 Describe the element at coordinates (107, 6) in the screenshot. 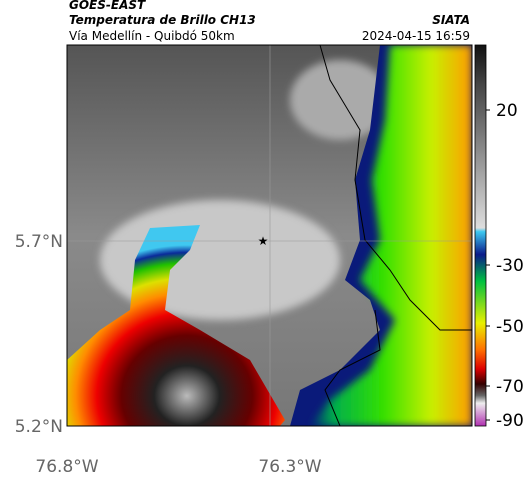

I see `source: GOES-EAST` at that location.